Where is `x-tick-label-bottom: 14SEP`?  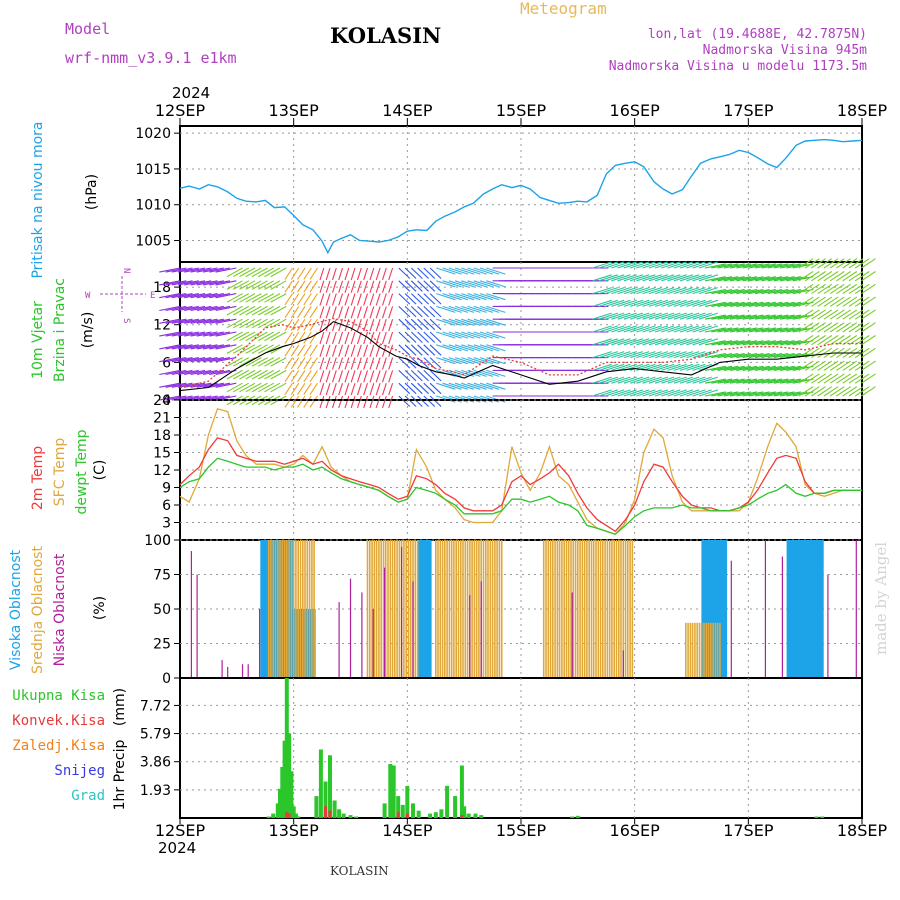
x-tick-label-bottom: 14SEP is located at coordinates (407, 830).